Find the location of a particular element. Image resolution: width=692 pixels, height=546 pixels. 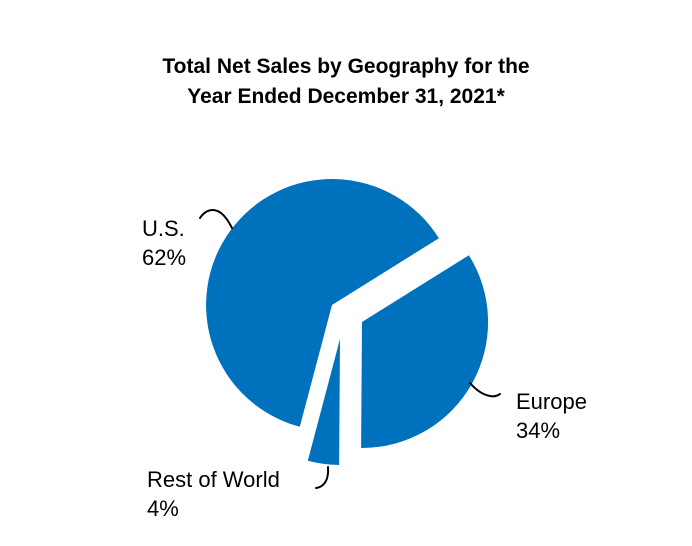

label-us-value: 62% is located at coordinates (164, 257).